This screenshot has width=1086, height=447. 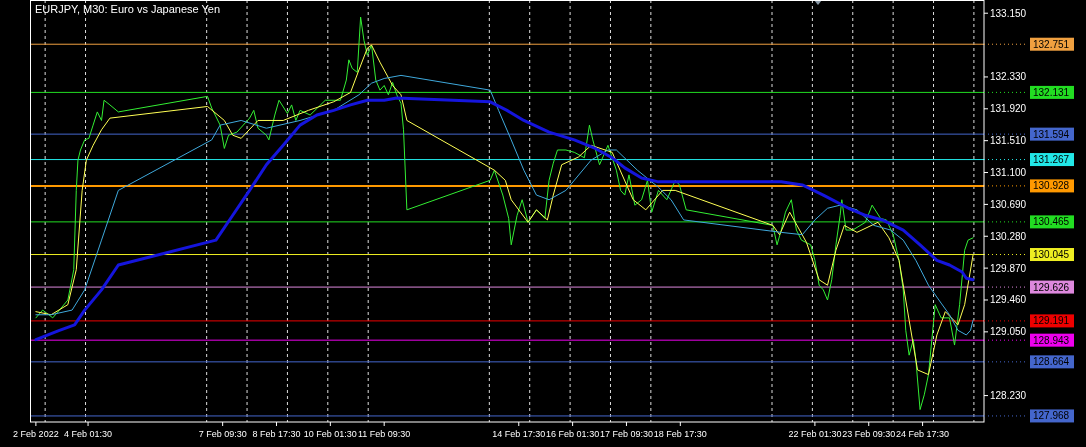 I want to click on ref-line-label: 131.594, so click(x=1051, y=134).